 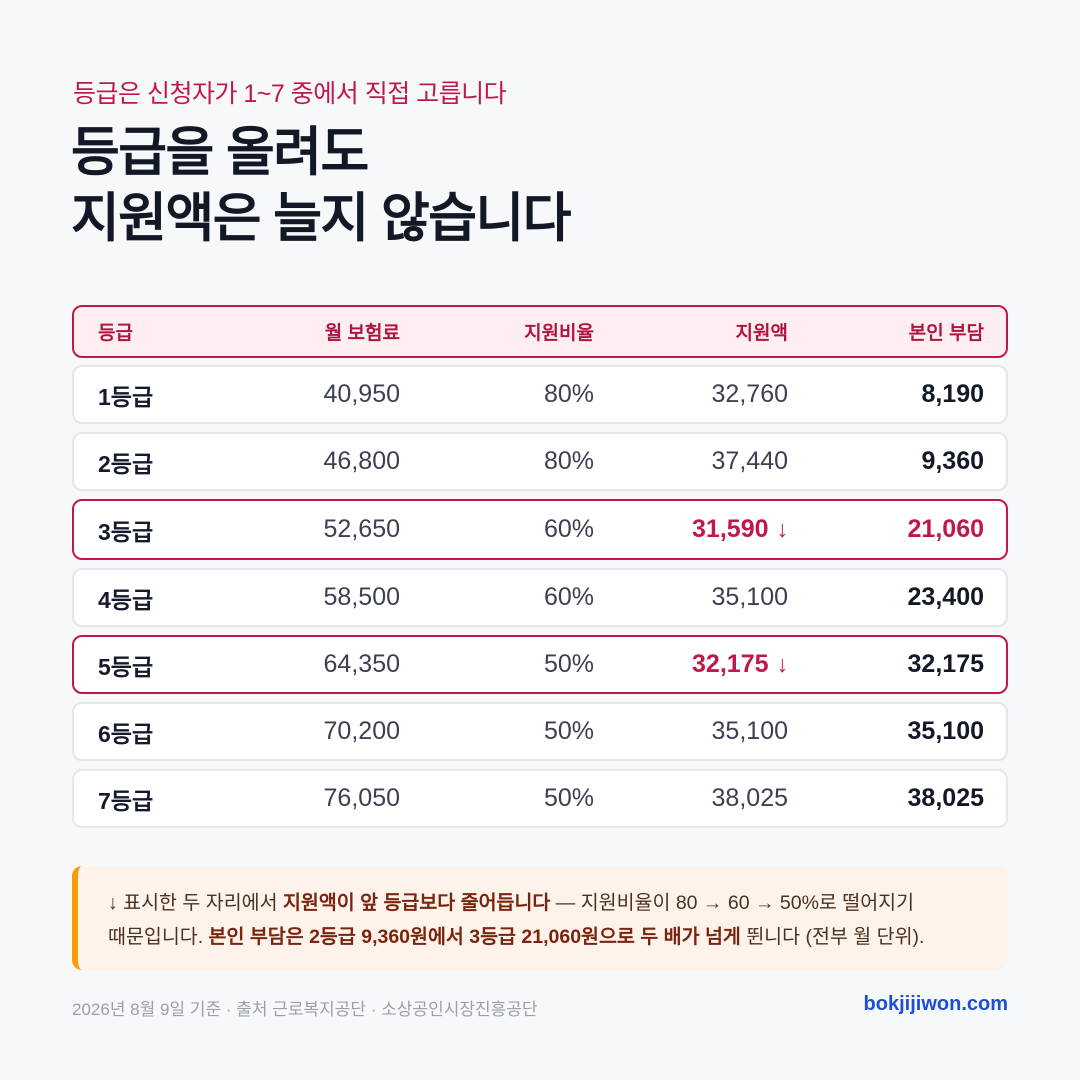 What do you see at coordinates (945, 798) in the screenshot?
I see `burden-cell: 38,025` at bounding box center [945, 798].